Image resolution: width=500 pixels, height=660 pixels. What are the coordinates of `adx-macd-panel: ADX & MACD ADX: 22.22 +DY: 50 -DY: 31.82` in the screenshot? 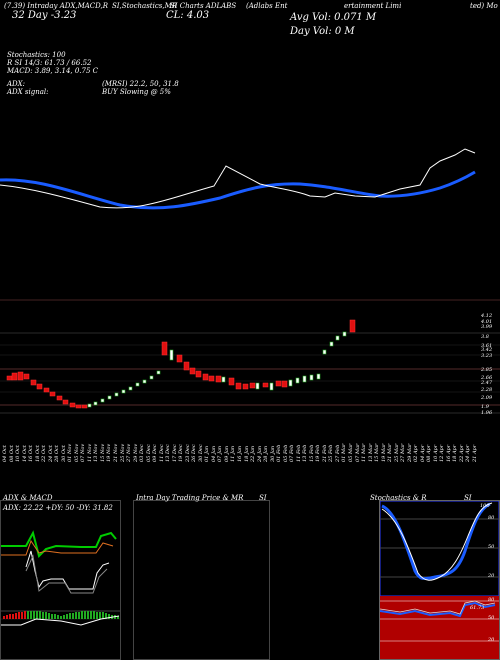 It's located at (60, 577).